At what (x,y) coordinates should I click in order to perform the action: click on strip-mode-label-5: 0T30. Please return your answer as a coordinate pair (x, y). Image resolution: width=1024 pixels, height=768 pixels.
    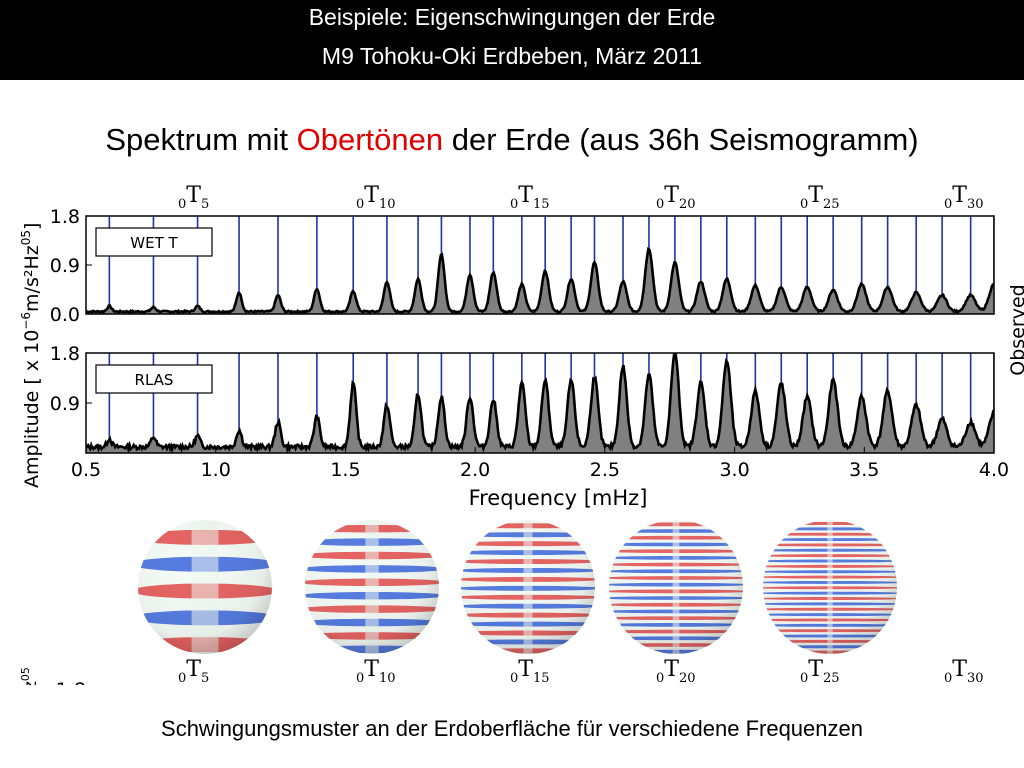
    Looking at the image, I should click on (964, 671).